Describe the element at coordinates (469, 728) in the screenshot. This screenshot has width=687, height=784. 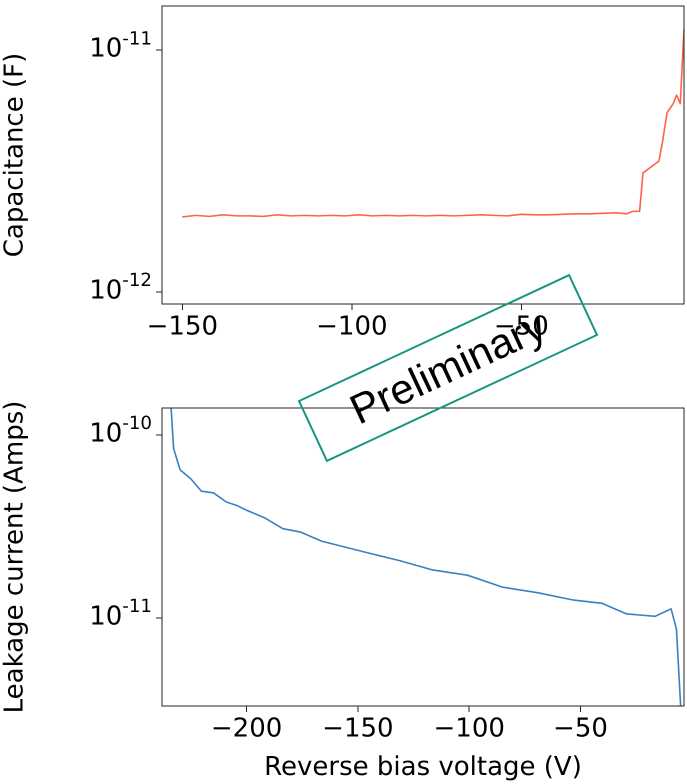
I see `x-tick-label: −100` at that location.